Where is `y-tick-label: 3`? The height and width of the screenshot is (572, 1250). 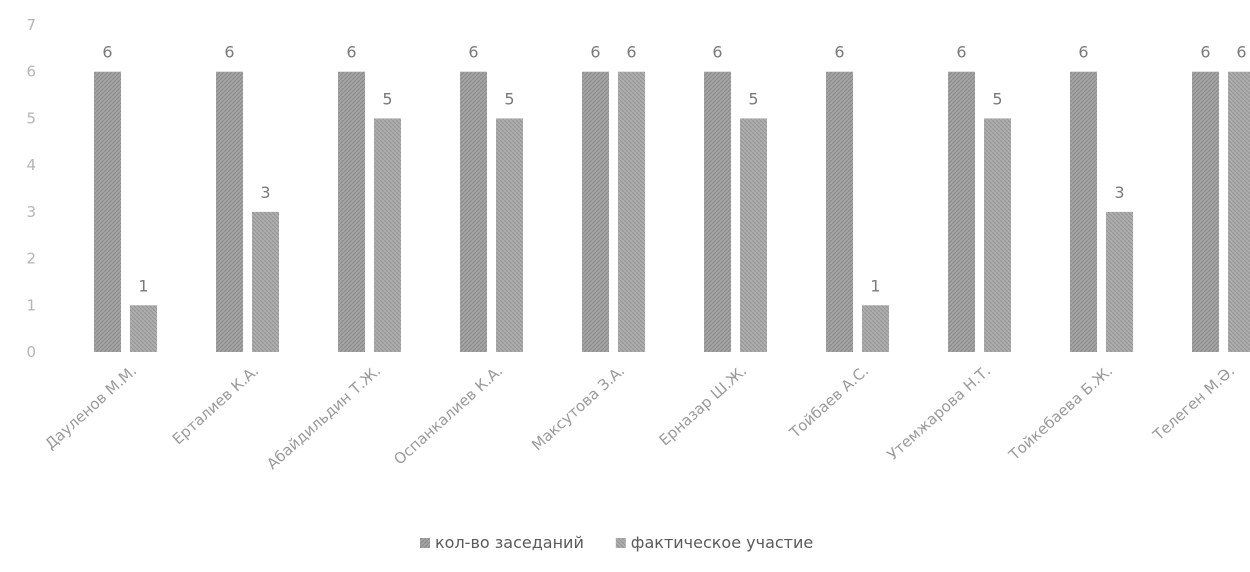
y-tick-label: 3 is located at coordinates (31, 212).